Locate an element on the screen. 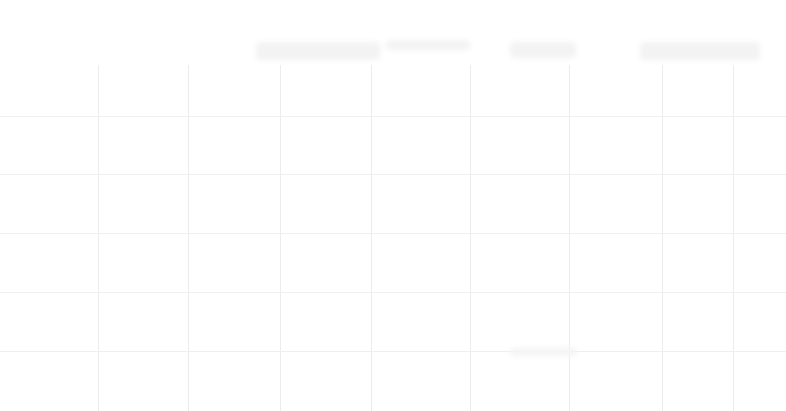  faded-header is located at coordinates (508, 50).